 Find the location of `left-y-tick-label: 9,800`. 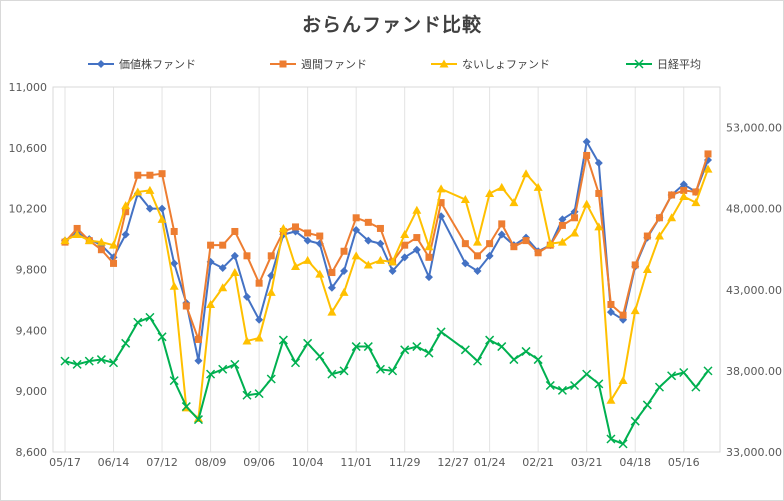

left-y-tick-label: 9,800 is located at coordinates (32, 270).